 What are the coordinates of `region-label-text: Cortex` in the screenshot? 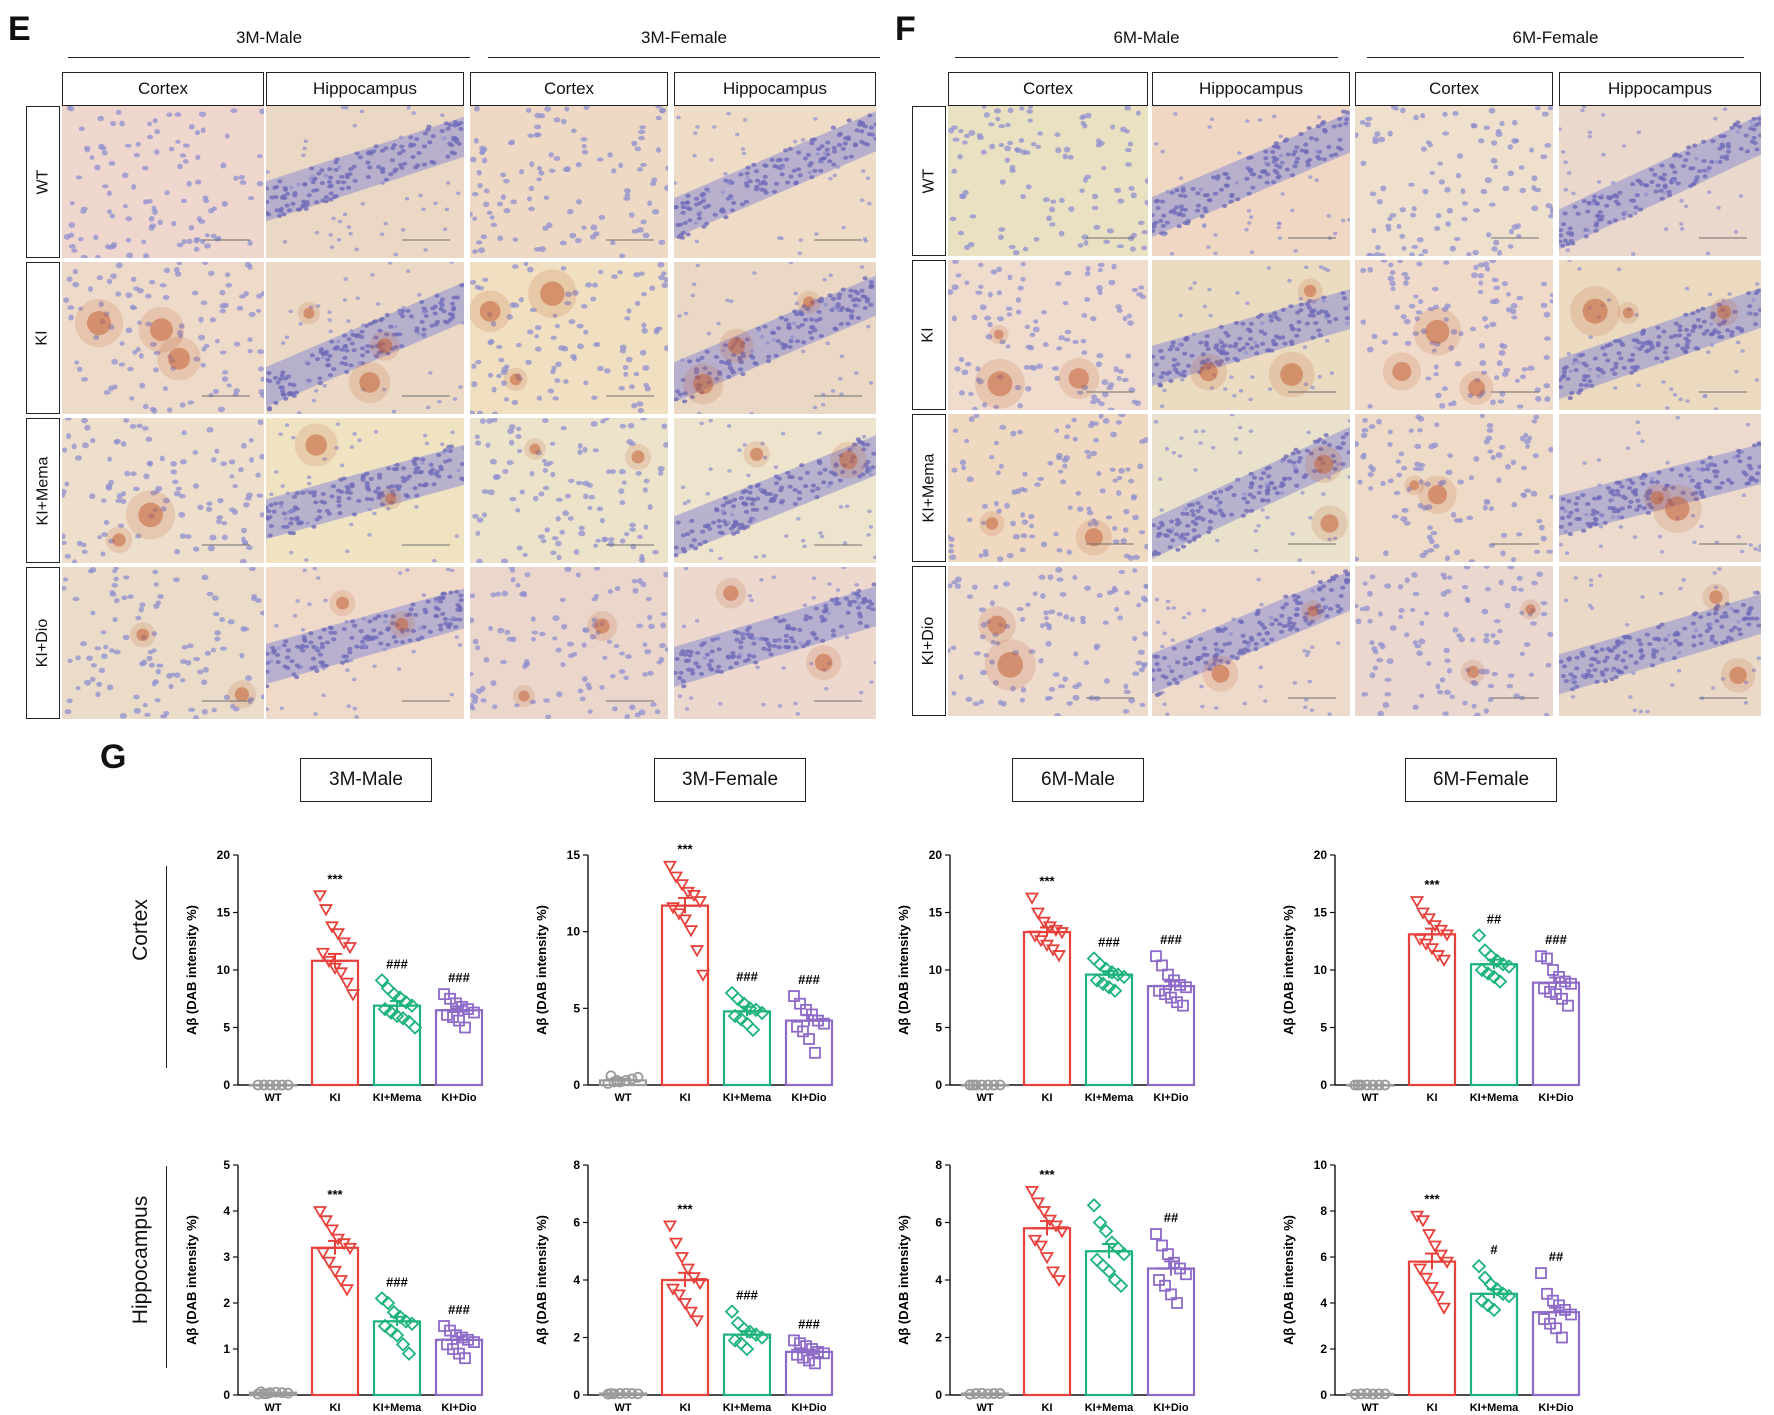 It's located at (141, 930).